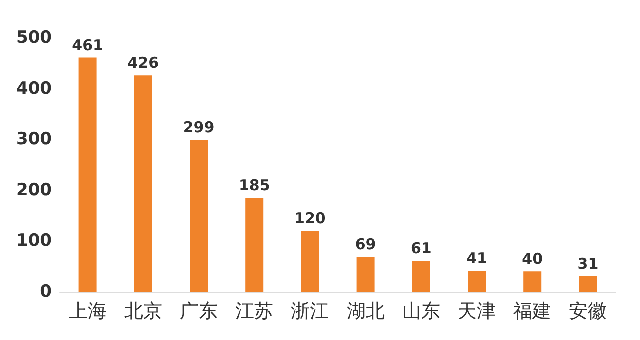 The width and height of the screenshot is (640, 340). I want to click on x-tick-label: 北京, so click(143, 311).